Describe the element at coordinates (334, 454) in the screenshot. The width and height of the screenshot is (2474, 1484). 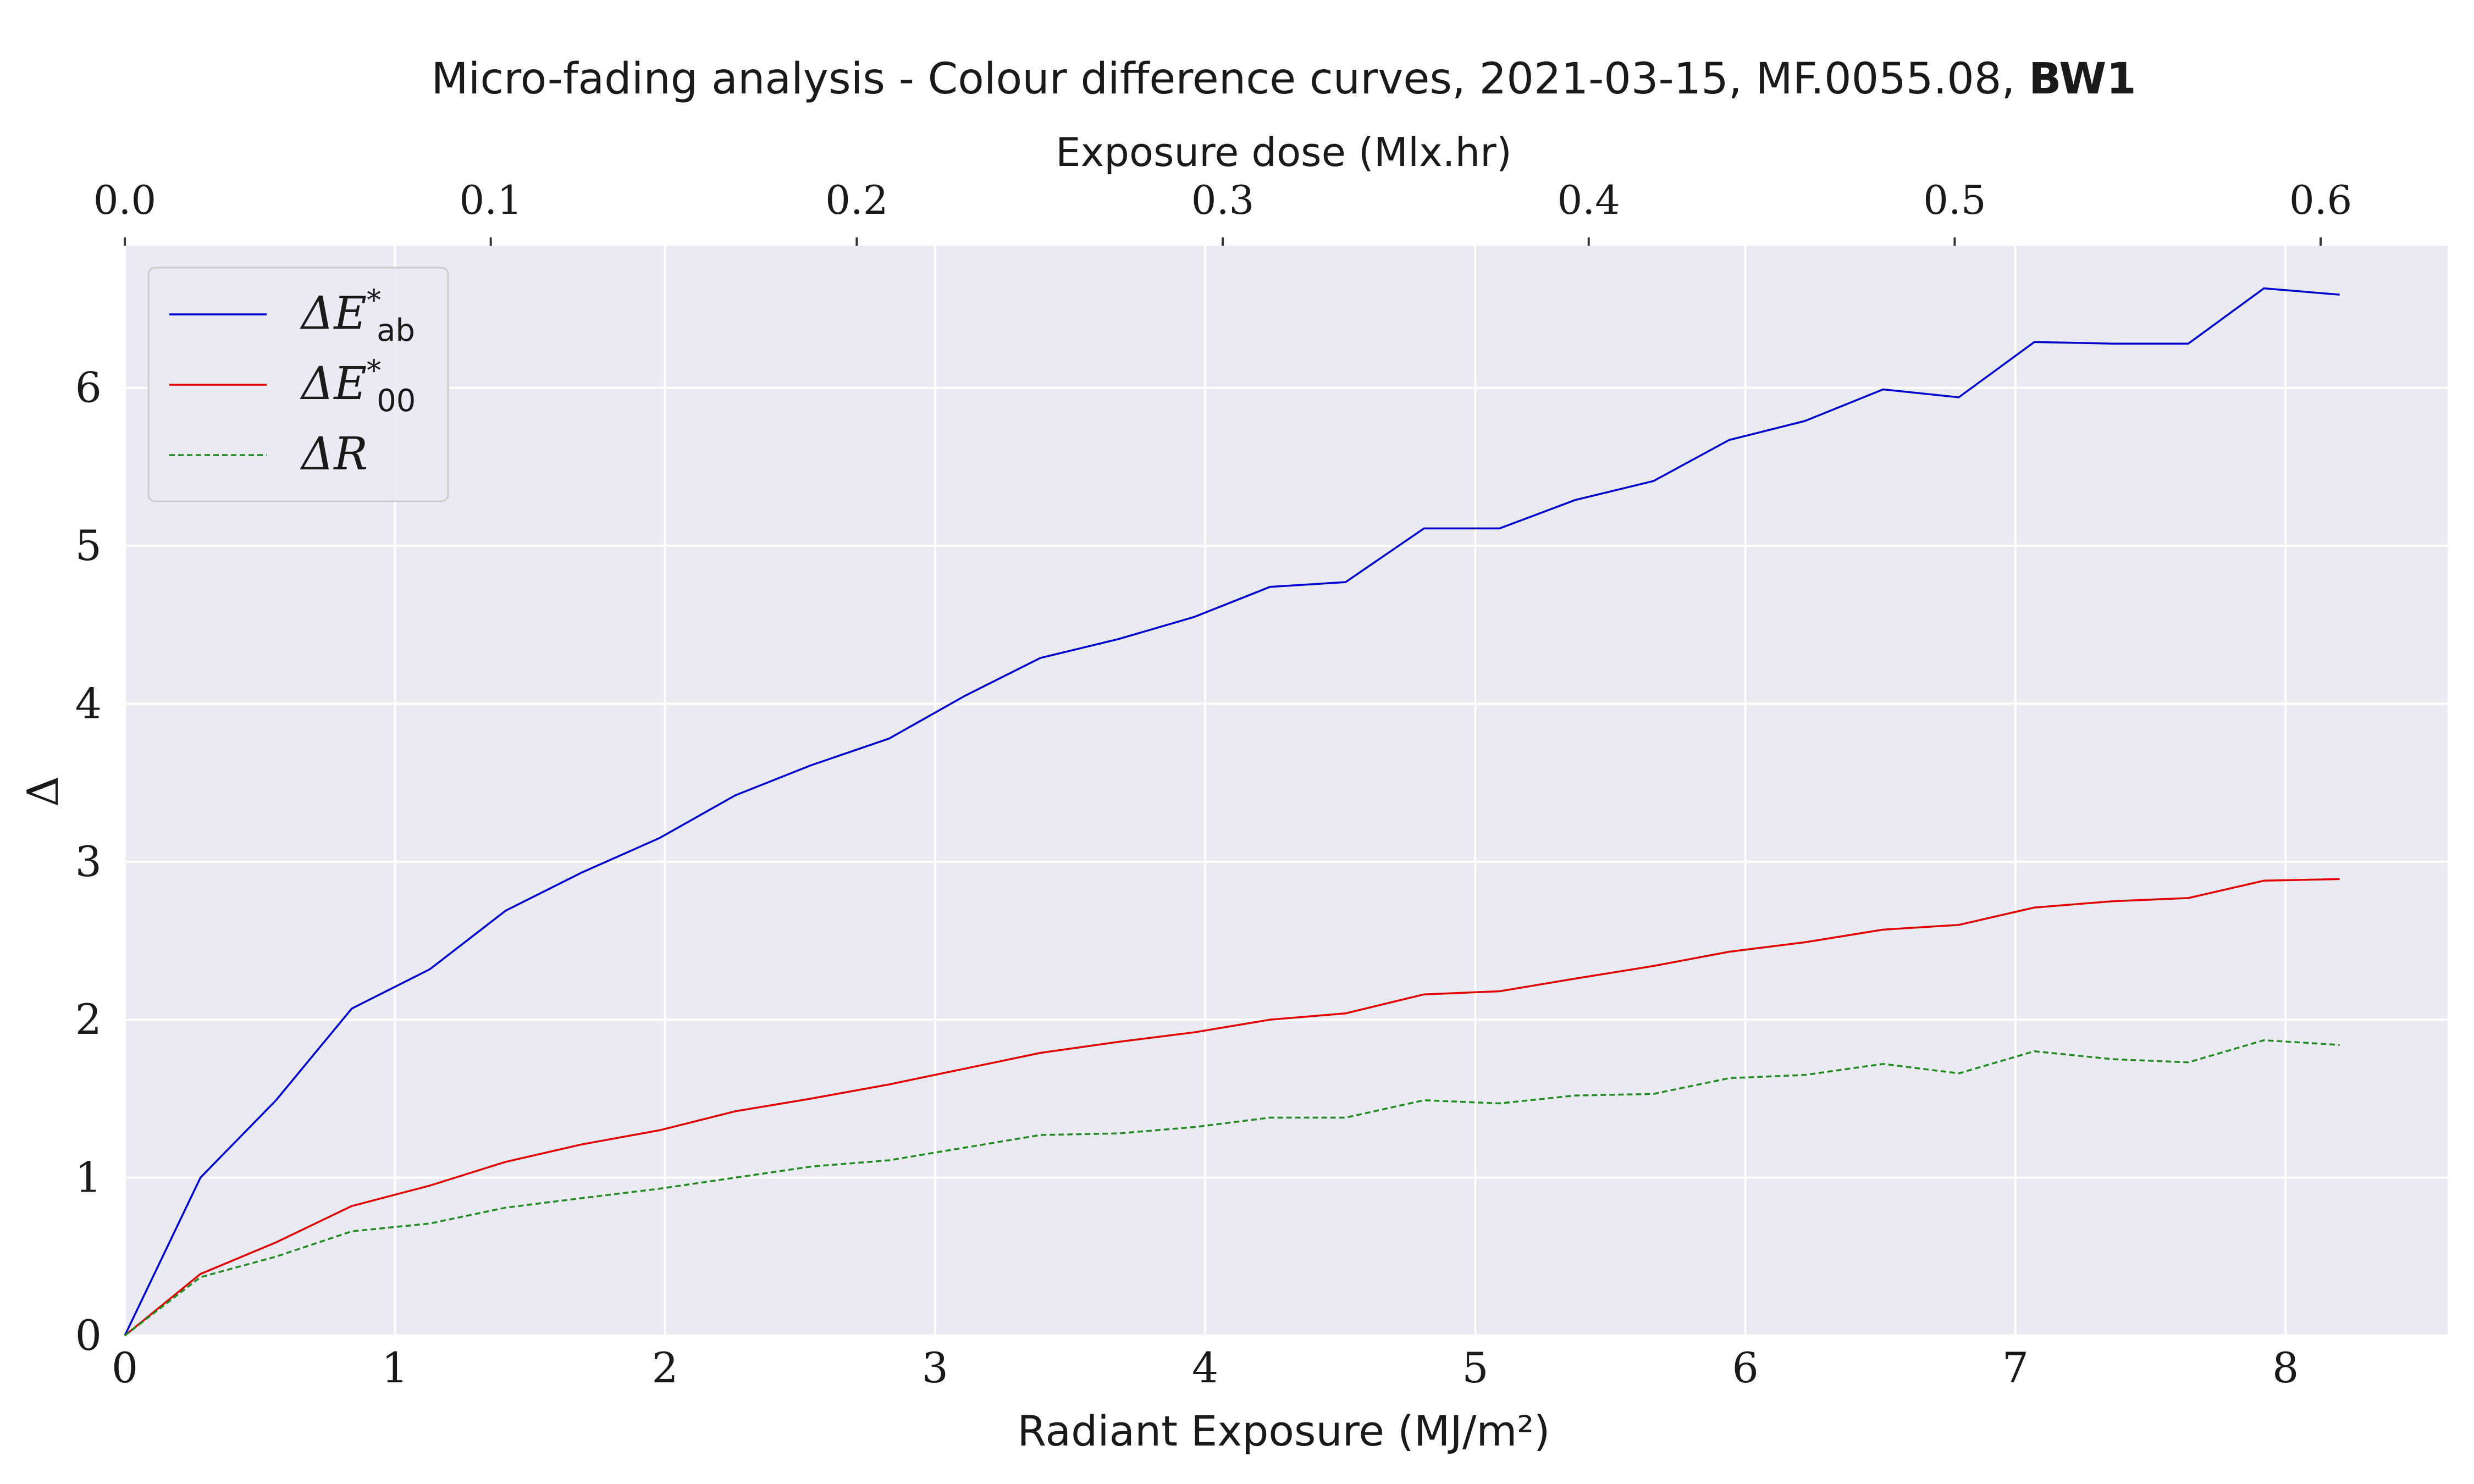
I see `legend-label-3: ΔR` at that location.